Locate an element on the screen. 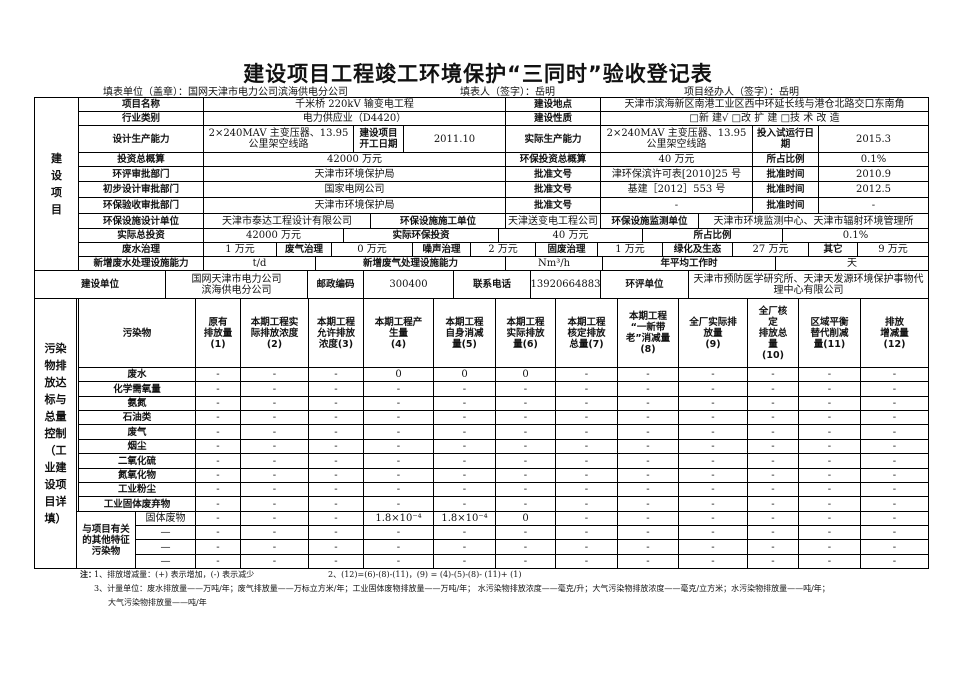 Image resolution: width=956 pixels, height=674 pixels. pollutant-name: 石油类 is located at coordinates (137, 417).